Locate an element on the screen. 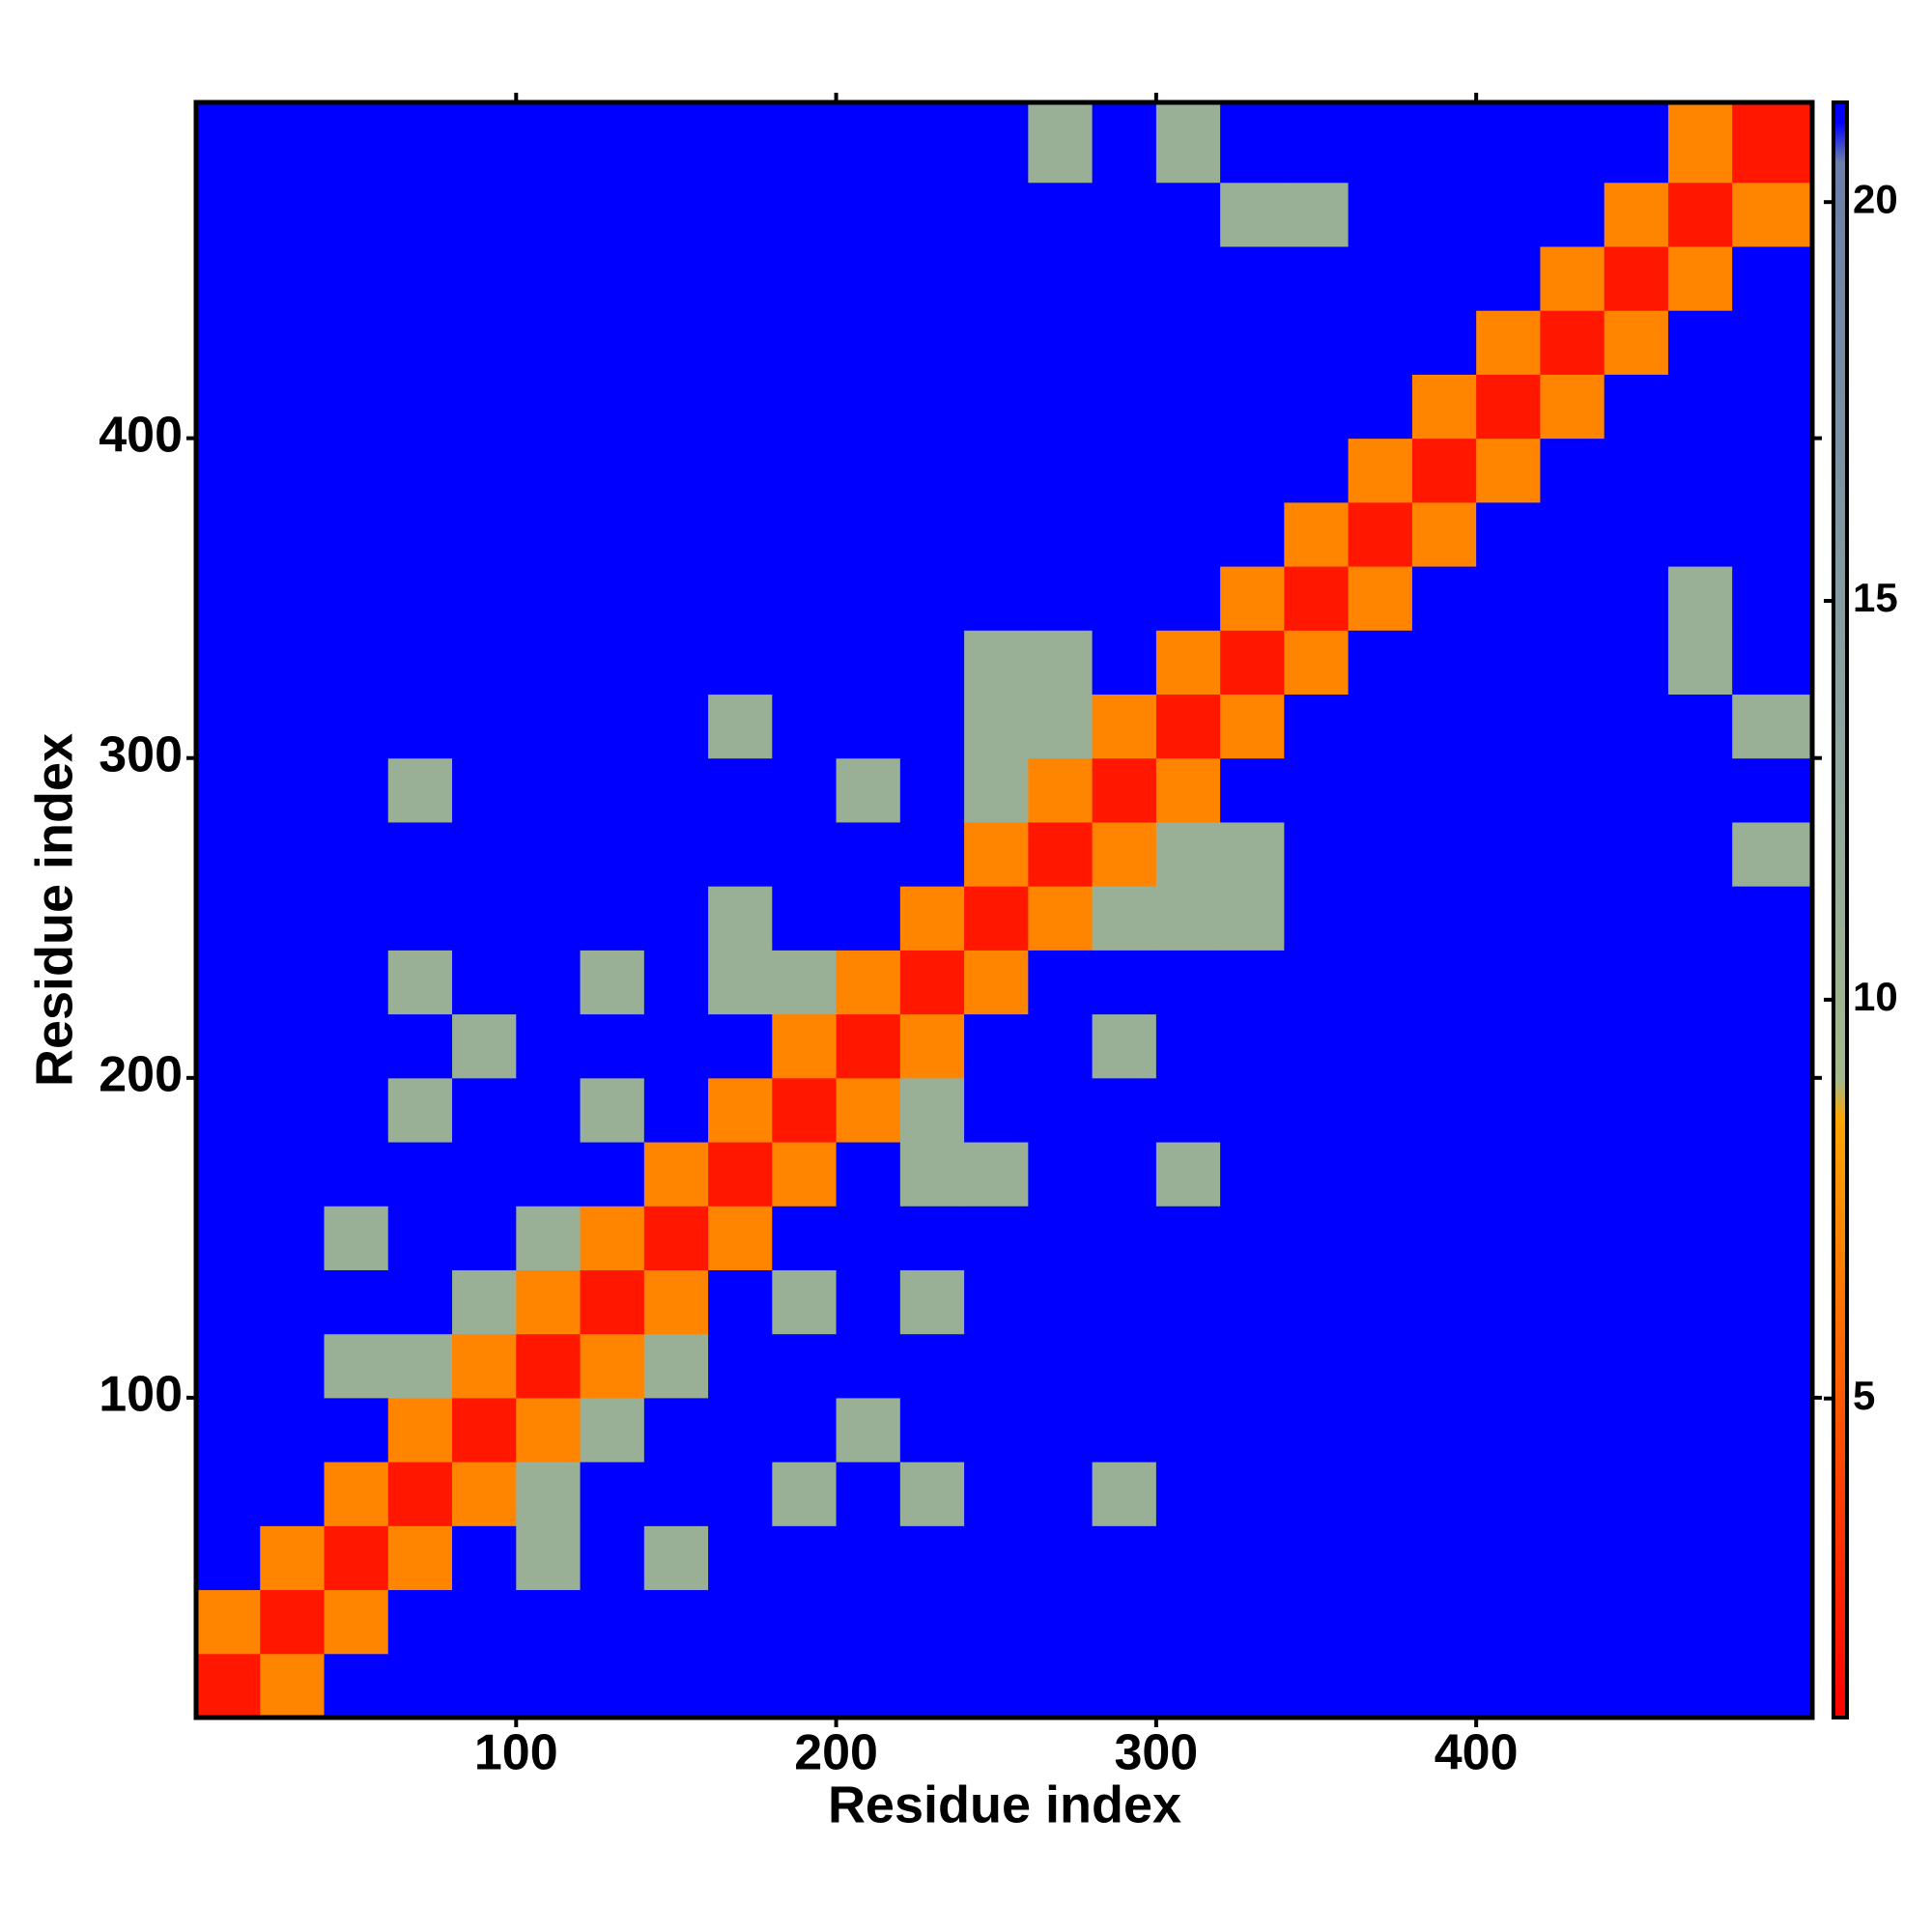  y-tick-label: 300 is located at coordinates (141, 754).